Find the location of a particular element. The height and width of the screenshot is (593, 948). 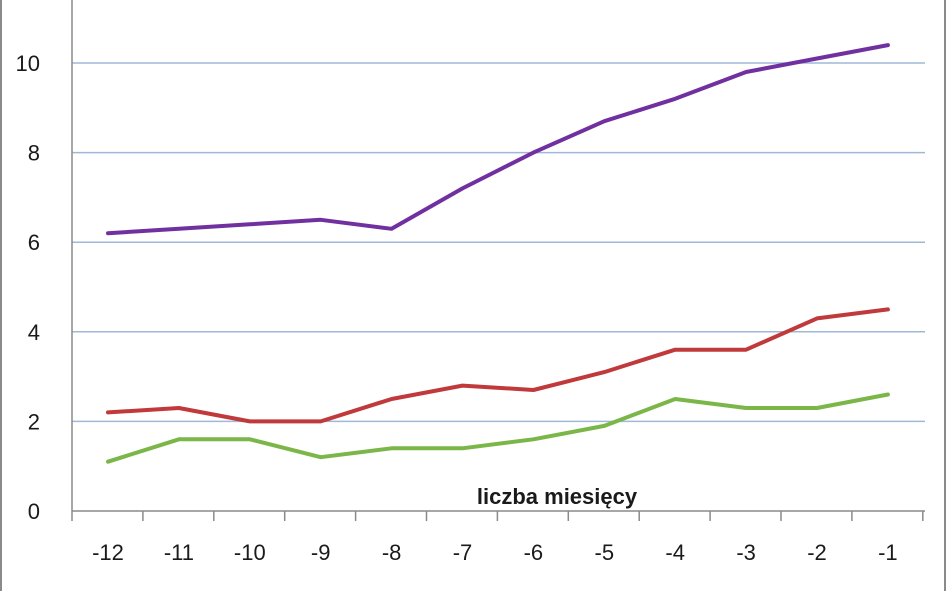

x-tick-label: -12 is located at coordinates (108, 552).